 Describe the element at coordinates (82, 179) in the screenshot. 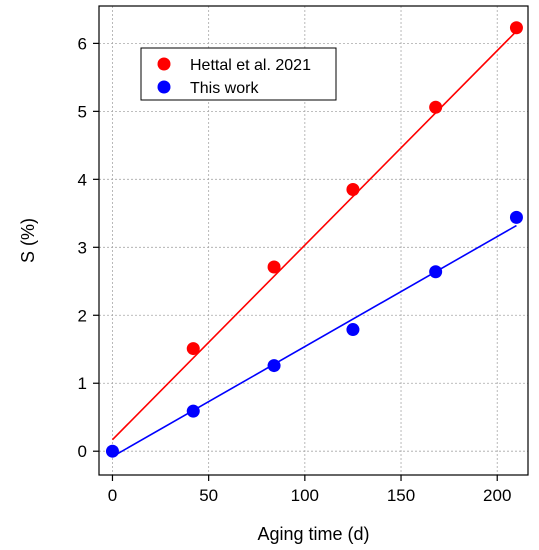

I see `y-tick-label-4: 4` at that location.